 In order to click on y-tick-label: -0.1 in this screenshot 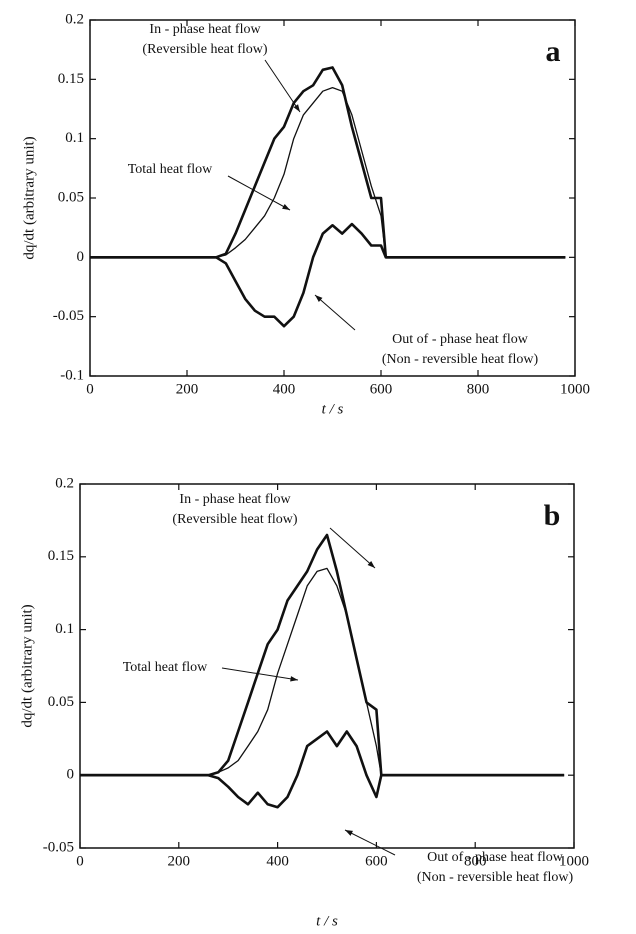, I will do `click(72, 375)`.